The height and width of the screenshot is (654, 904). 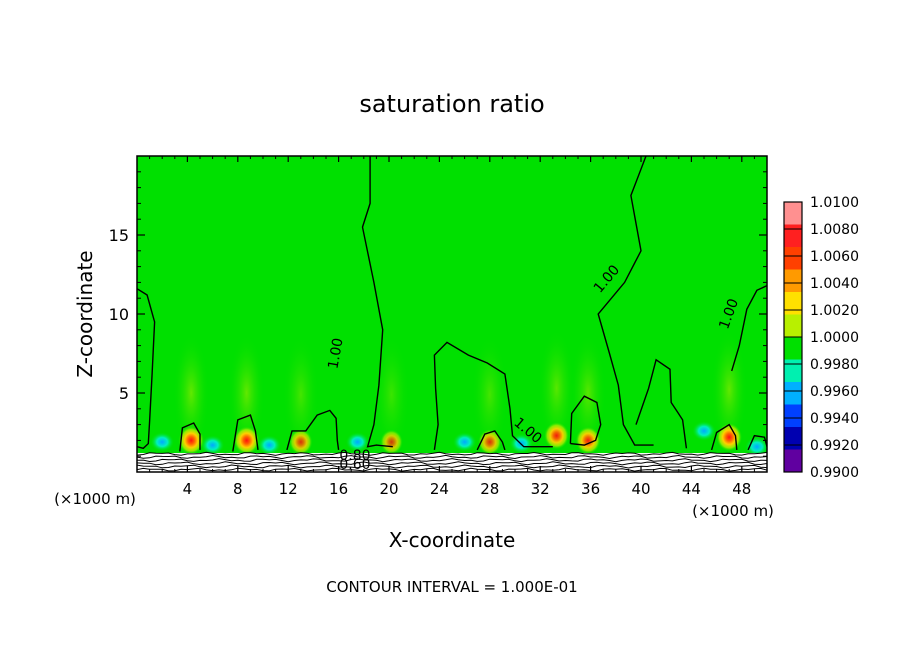 I want to click on colorbar-label-10: 0.9900, so click(x=834, y=473).